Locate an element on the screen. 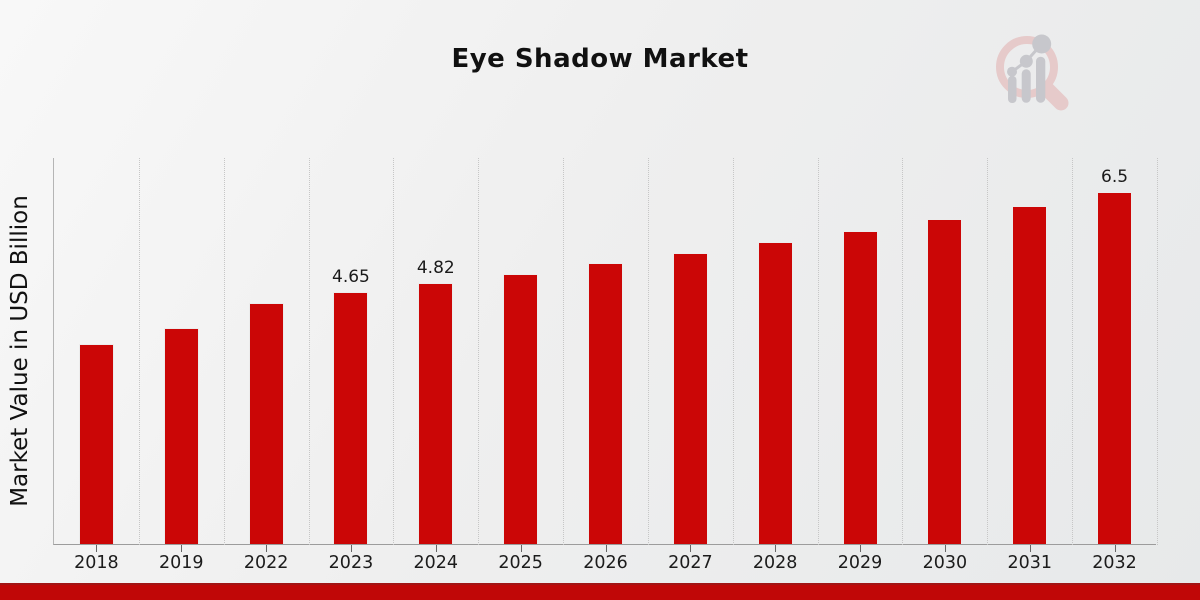 The height and width of the screenshot is (600, 1200). x-axis-tick-label-2026: 2026 is located at coordinates (605, 563).